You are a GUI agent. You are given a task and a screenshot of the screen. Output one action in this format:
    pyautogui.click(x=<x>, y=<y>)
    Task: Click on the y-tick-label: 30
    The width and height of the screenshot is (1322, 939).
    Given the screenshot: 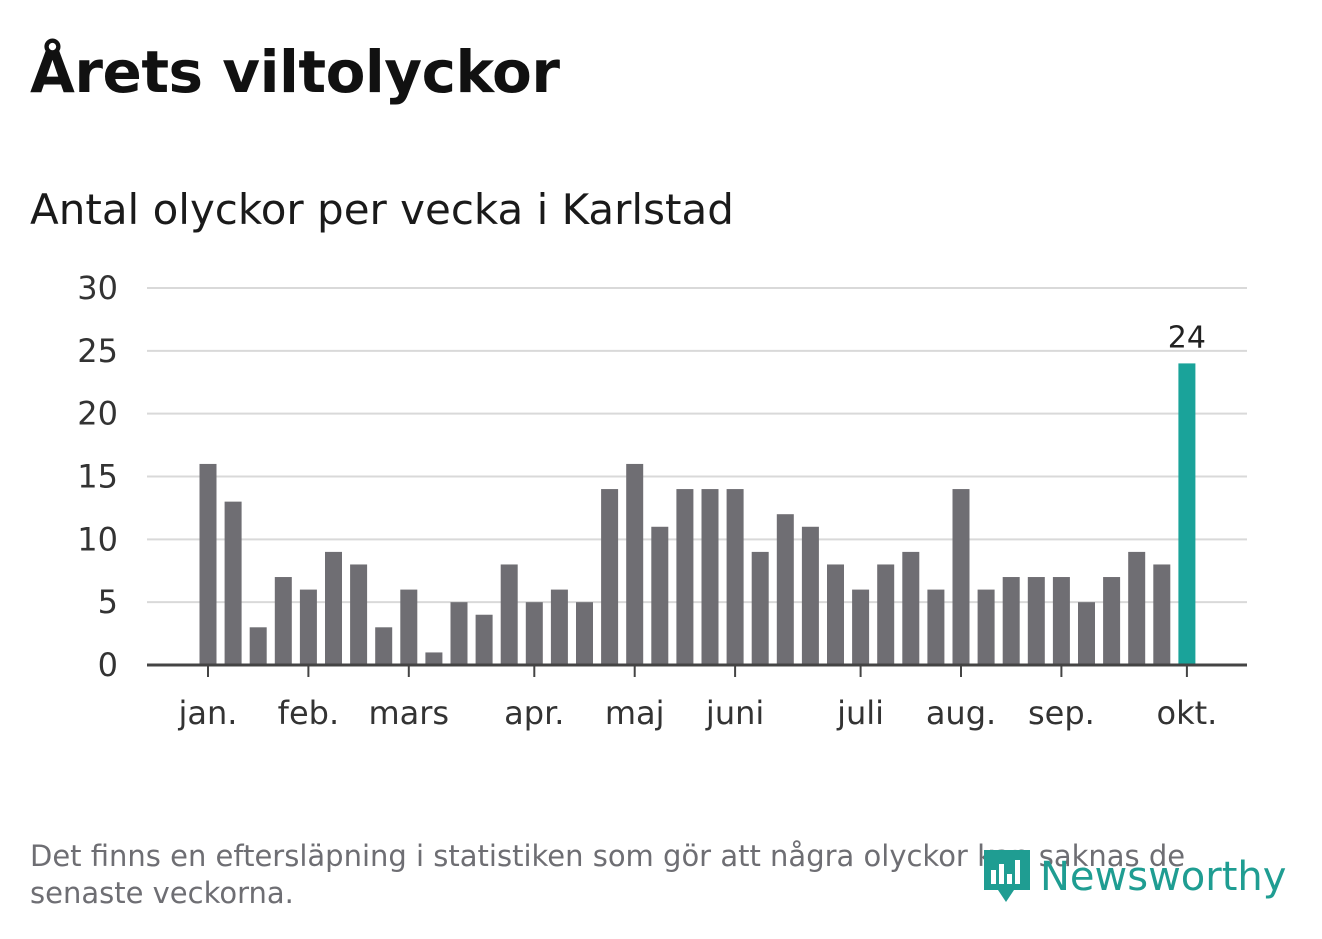 What is the action you would take?
    pyautogui.click(x=97, y=288)
    